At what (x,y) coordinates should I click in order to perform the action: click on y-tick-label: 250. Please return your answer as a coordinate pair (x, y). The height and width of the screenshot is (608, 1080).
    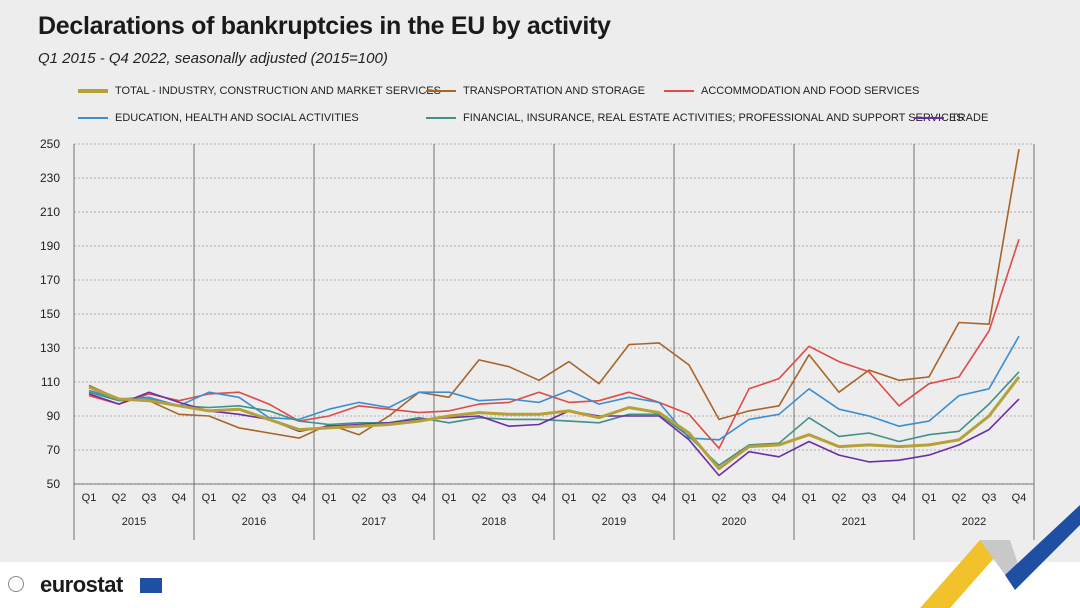
    Looking at the image, I should click on (50, 144).